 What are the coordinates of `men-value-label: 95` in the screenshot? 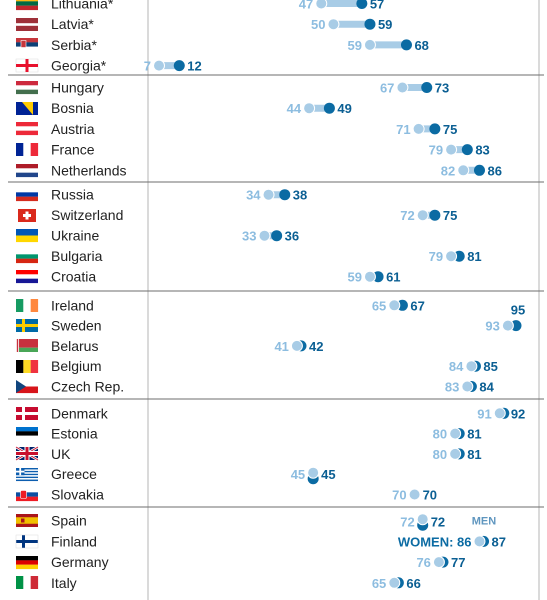 It's located at (518, 310).